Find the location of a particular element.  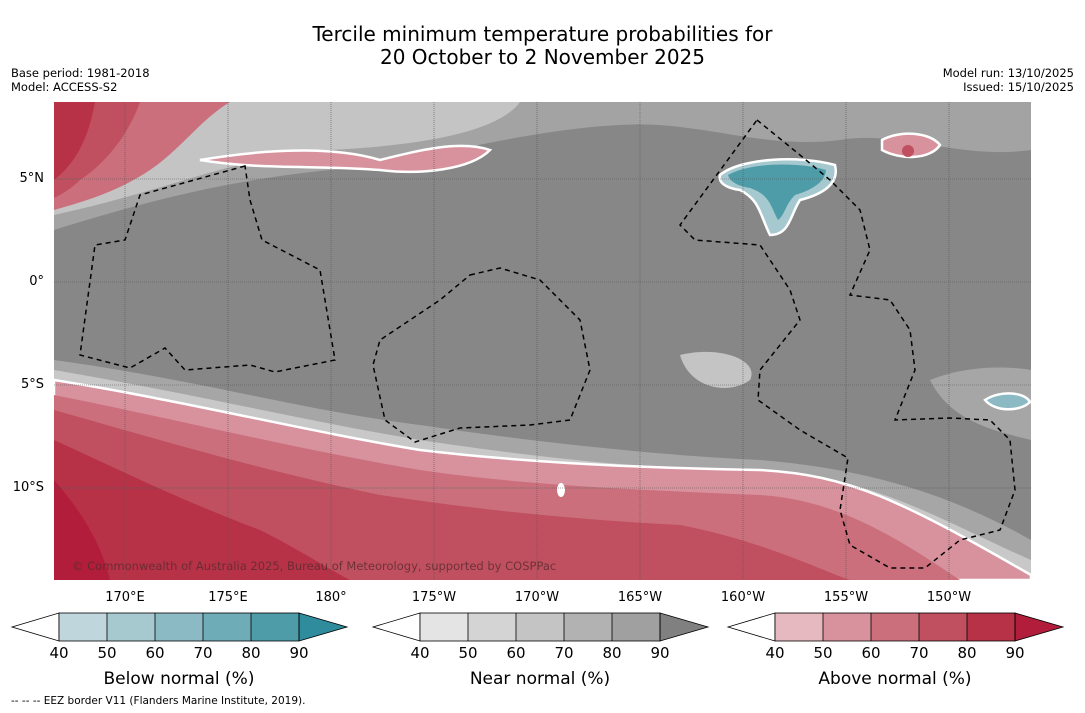

cb-near-tick-60: 60 is located at coordinates (516, 653).